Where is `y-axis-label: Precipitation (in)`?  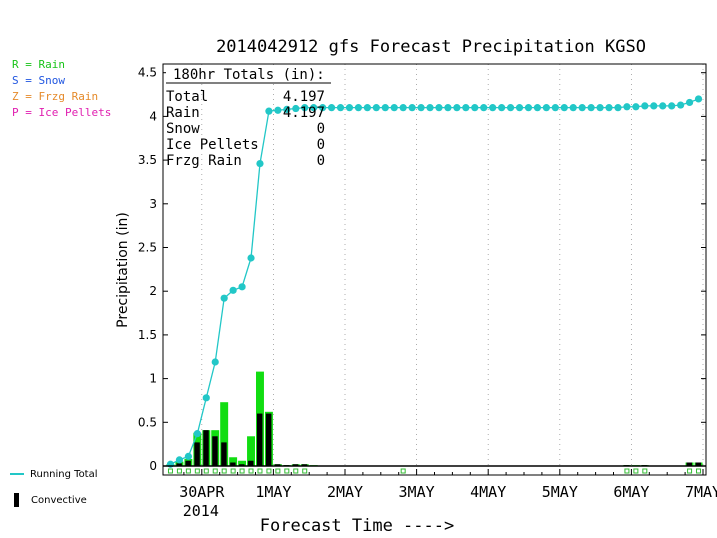 y-axis-label: Precipitation (in) is located at coordinates (123, 270).